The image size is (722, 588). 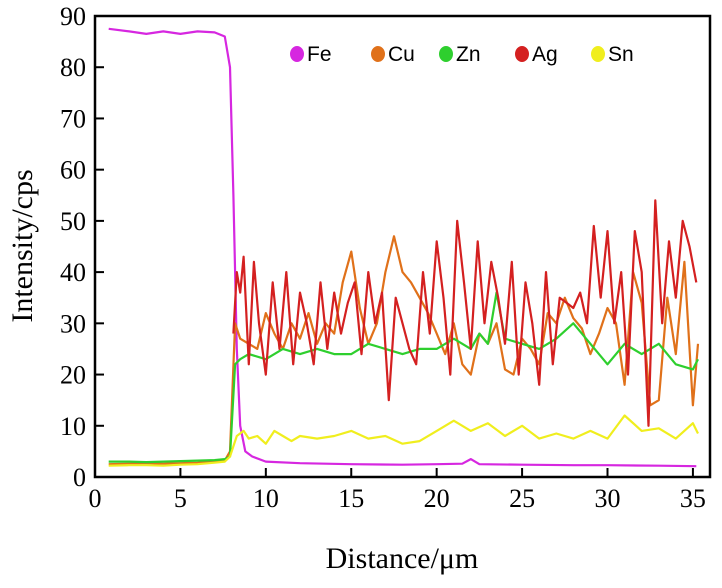 I want to click on legend-label: Fe, so click(x=319, y=54).